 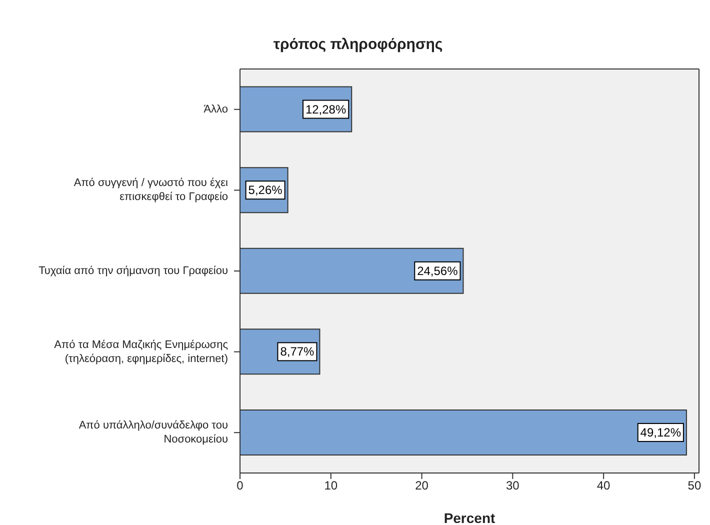 What do you see at coordinates (331, 485) in the screenshot?
I see `x-tick-label: 10` at bounding box center [331, 485].